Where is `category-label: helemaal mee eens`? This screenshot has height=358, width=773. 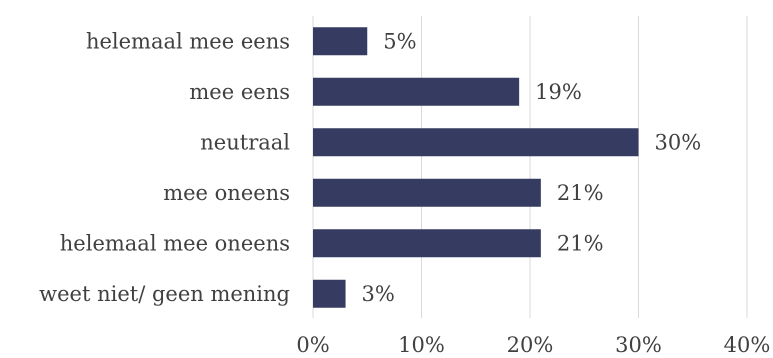
category-label: helemaal mee eens is located at coordinates (188, 41).